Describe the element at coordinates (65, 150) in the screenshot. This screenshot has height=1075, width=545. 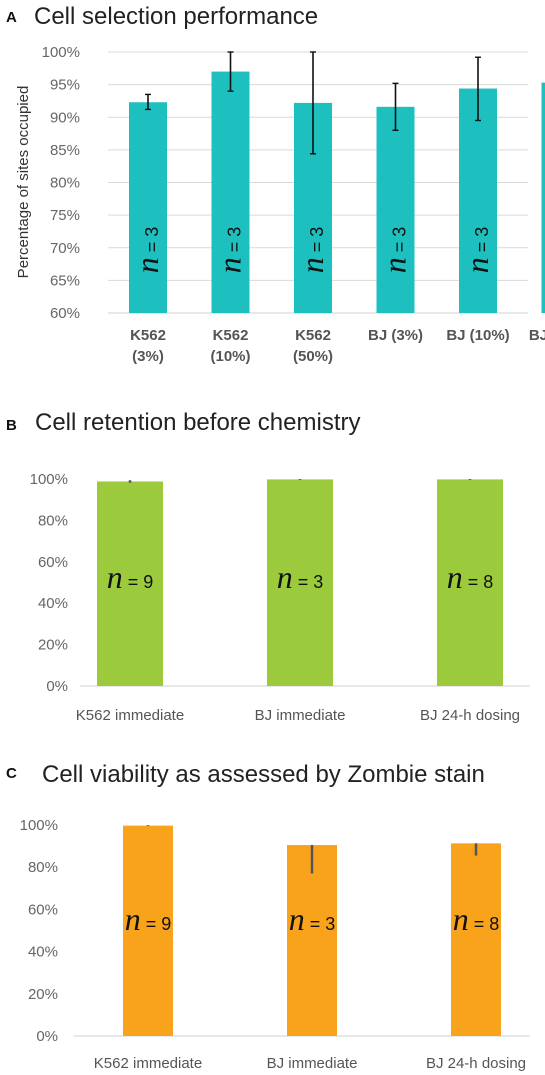
I see `y-tick-label: 85%` at that location.